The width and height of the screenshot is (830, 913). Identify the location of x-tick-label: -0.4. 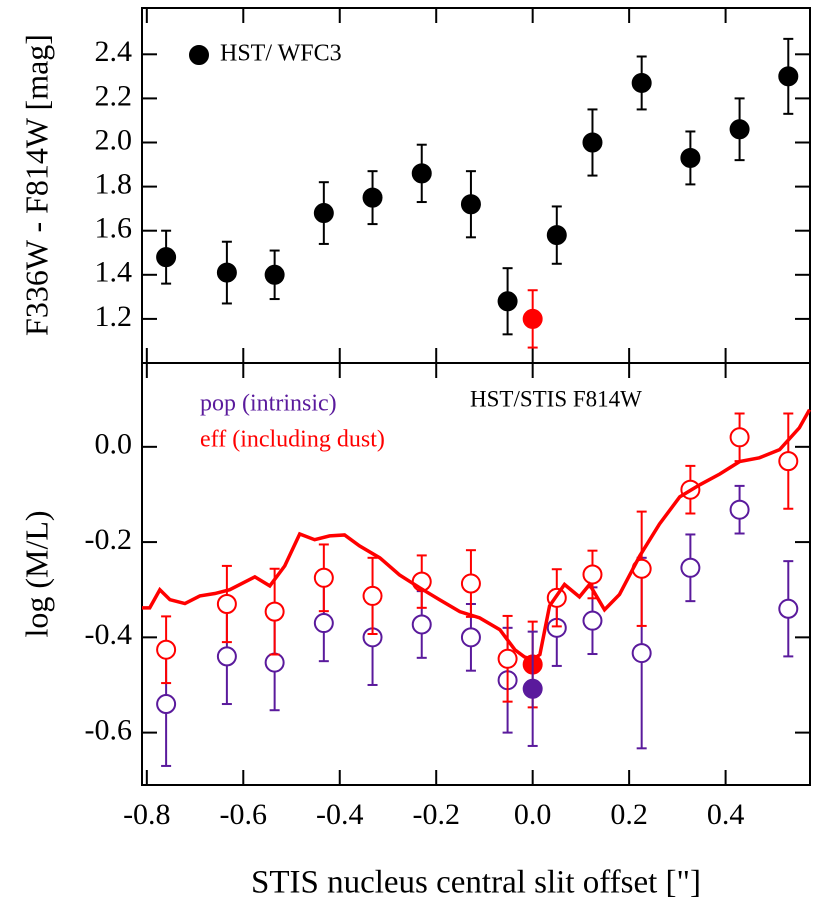
(340, 814).